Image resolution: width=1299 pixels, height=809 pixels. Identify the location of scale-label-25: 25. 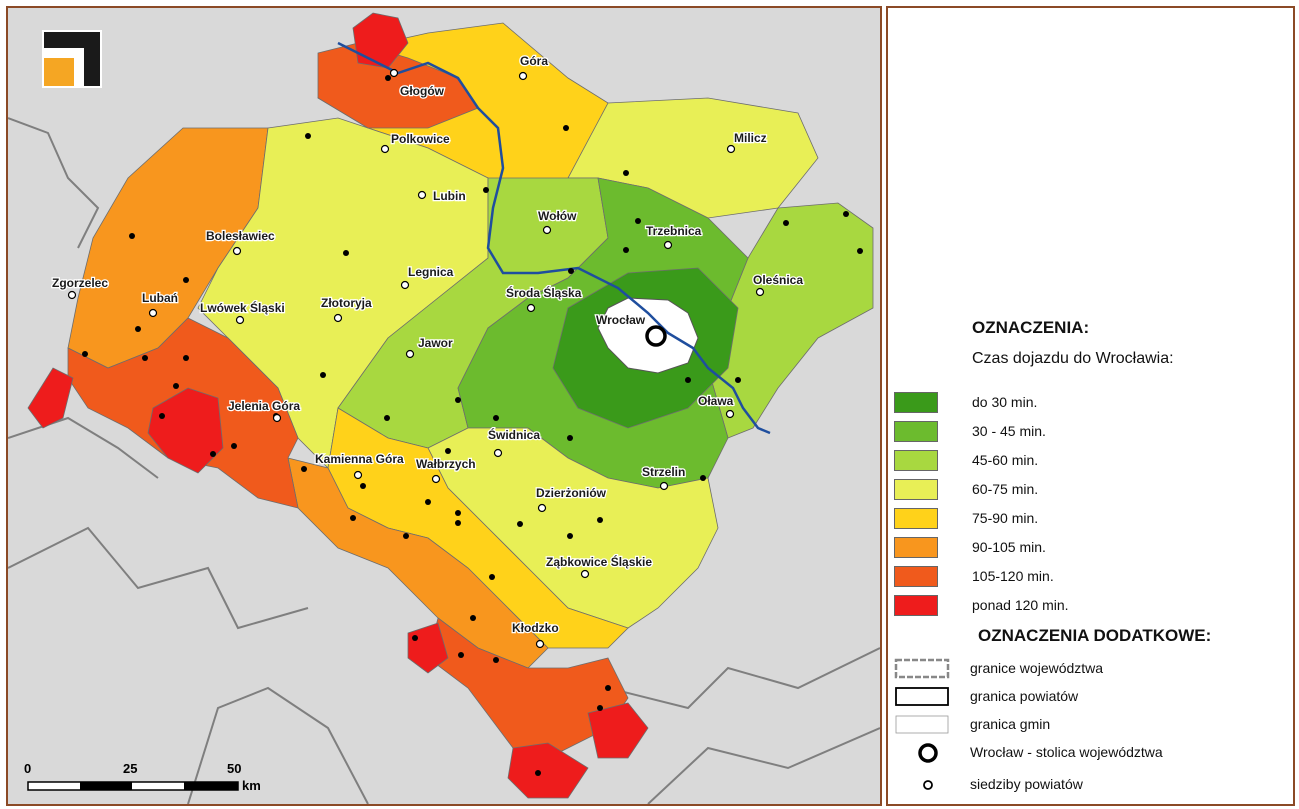
(130, 768).